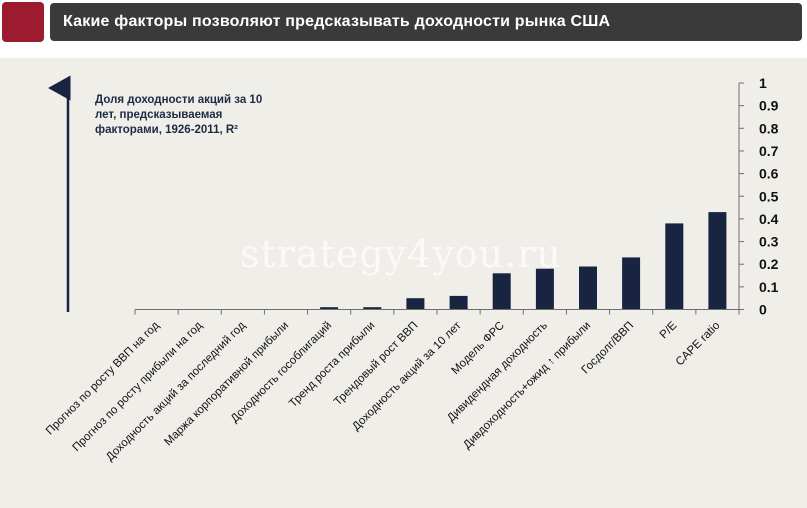  Describe the element at coordinates (376, 364) in the screenshot. I see `x-tick-label: Трендовый рост ВВП` at that location.